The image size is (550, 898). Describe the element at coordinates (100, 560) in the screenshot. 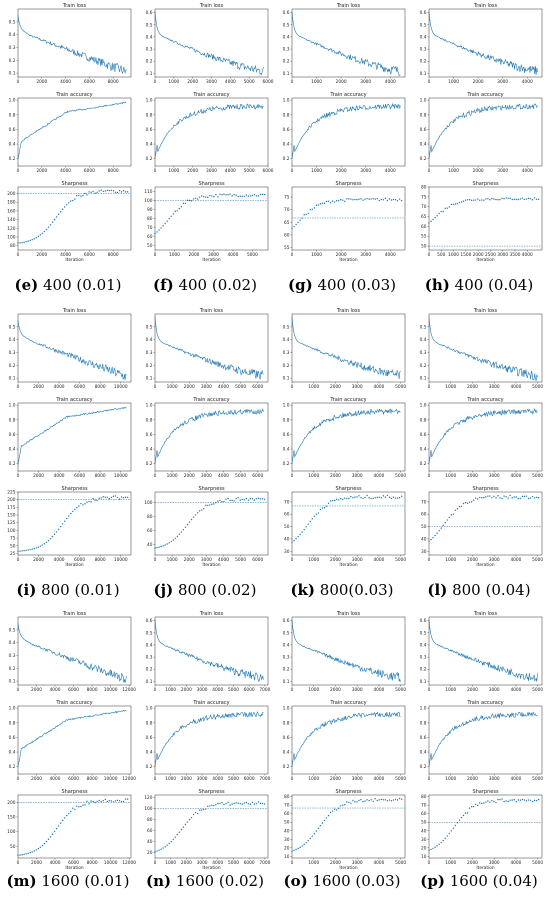

I see `x-tick-label: 8000` at that location.